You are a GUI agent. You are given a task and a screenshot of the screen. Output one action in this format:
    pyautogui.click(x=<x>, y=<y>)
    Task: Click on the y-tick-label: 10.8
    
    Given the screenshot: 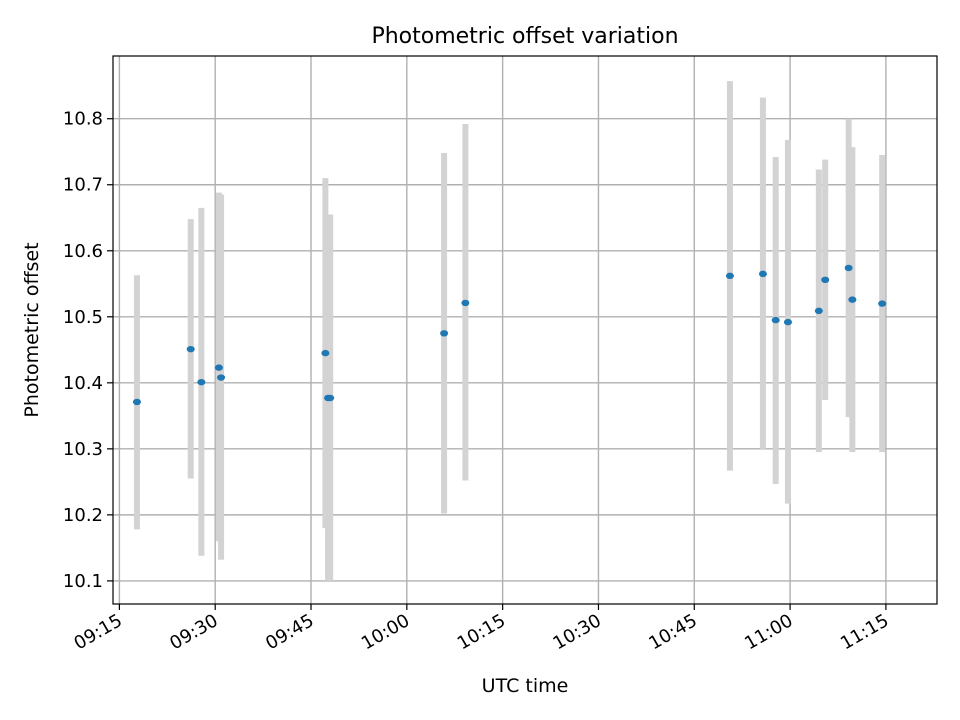 What is the action you would take?
    pyautogui.click(x=83, y=119)
    